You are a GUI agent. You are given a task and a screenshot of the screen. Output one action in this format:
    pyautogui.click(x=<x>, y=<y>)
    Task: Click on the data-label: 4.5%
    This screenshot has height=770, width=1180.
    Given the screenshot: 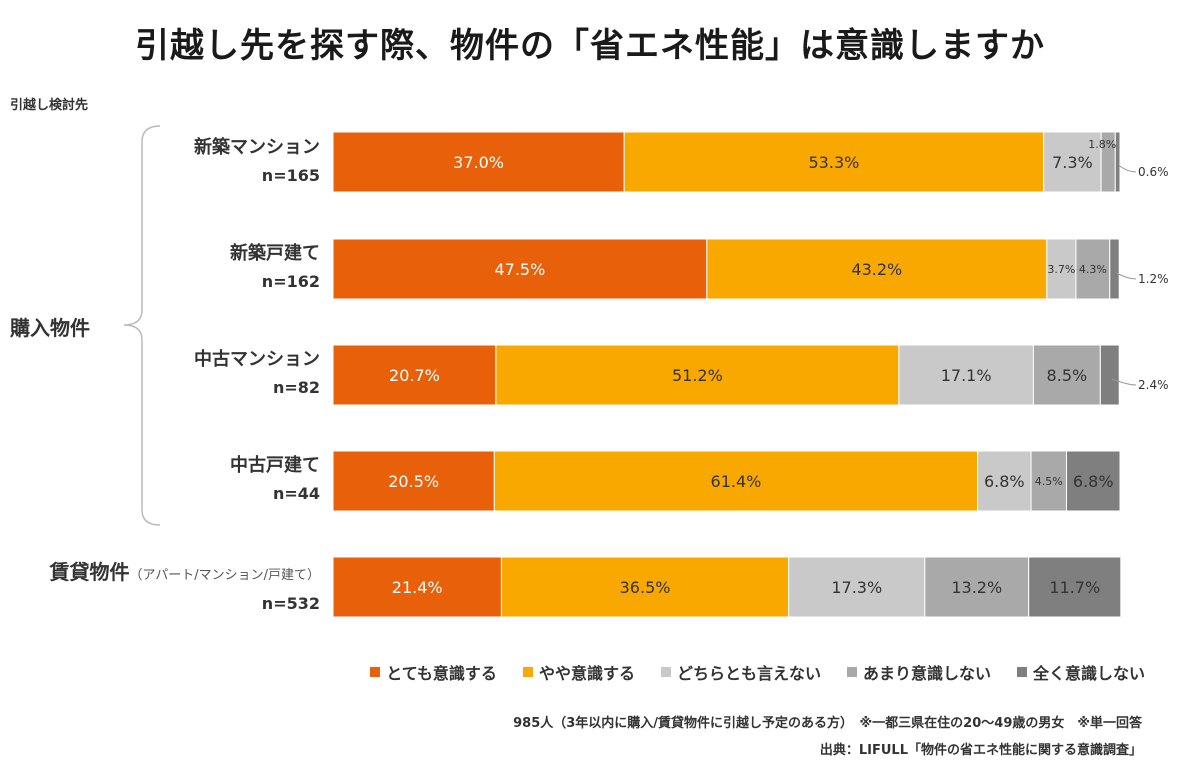 What is the action you would take?
    pyautogui.click(x=1049, y=481)
    